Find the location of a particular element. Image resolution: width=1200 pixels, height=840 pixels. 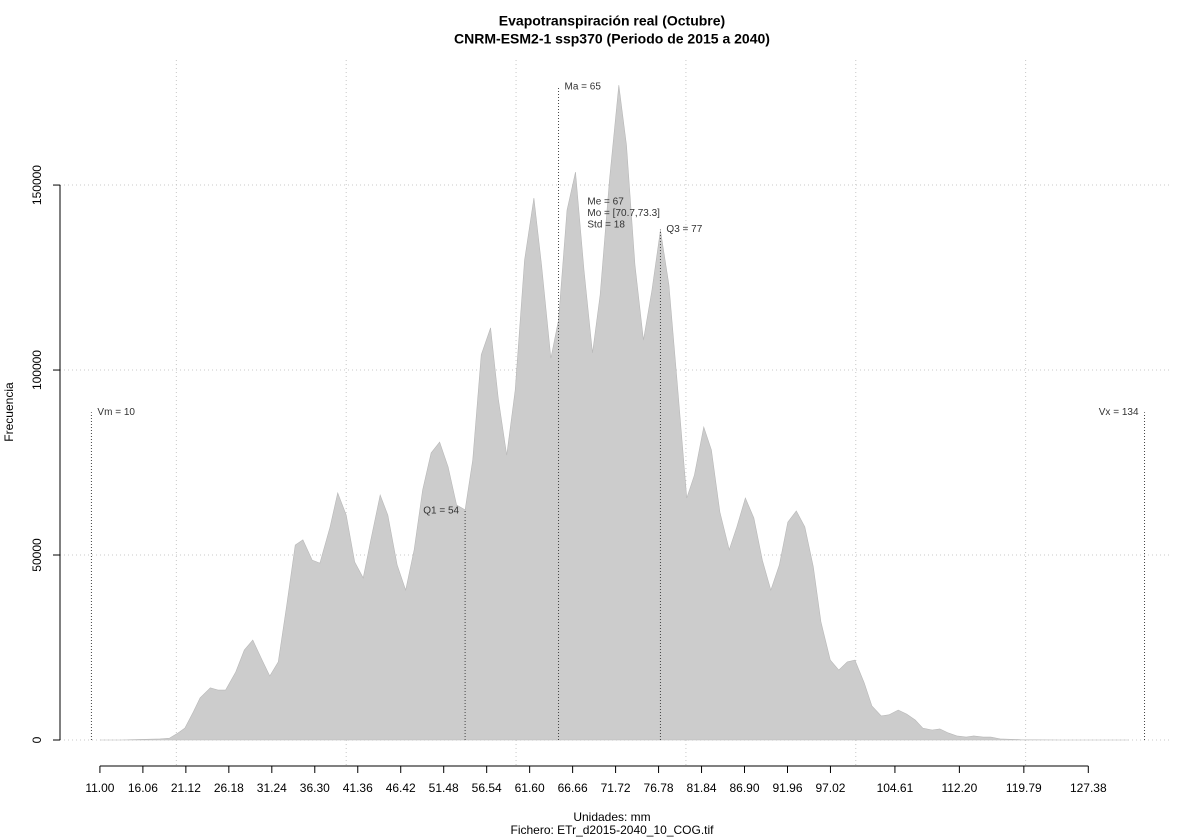

y-tick-label: 150000 is located at coordinates (37, 185).